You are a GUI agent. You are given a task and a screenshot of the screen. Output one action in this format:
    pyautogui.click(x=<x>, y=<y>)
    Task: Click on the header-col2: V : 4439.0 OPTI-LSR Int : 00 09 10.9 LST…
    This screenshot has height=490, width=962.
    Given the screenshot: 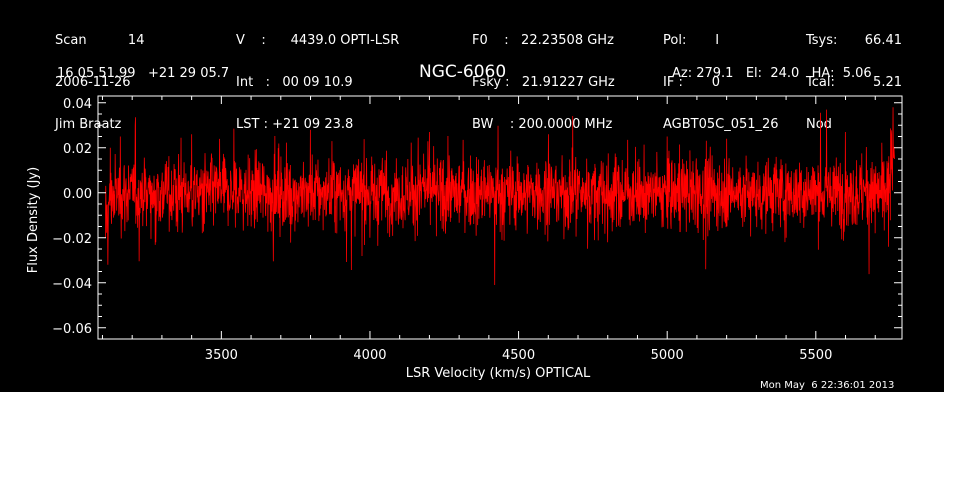 What is the action you would take?
    pyautogui.click(x=317, y=76)
    